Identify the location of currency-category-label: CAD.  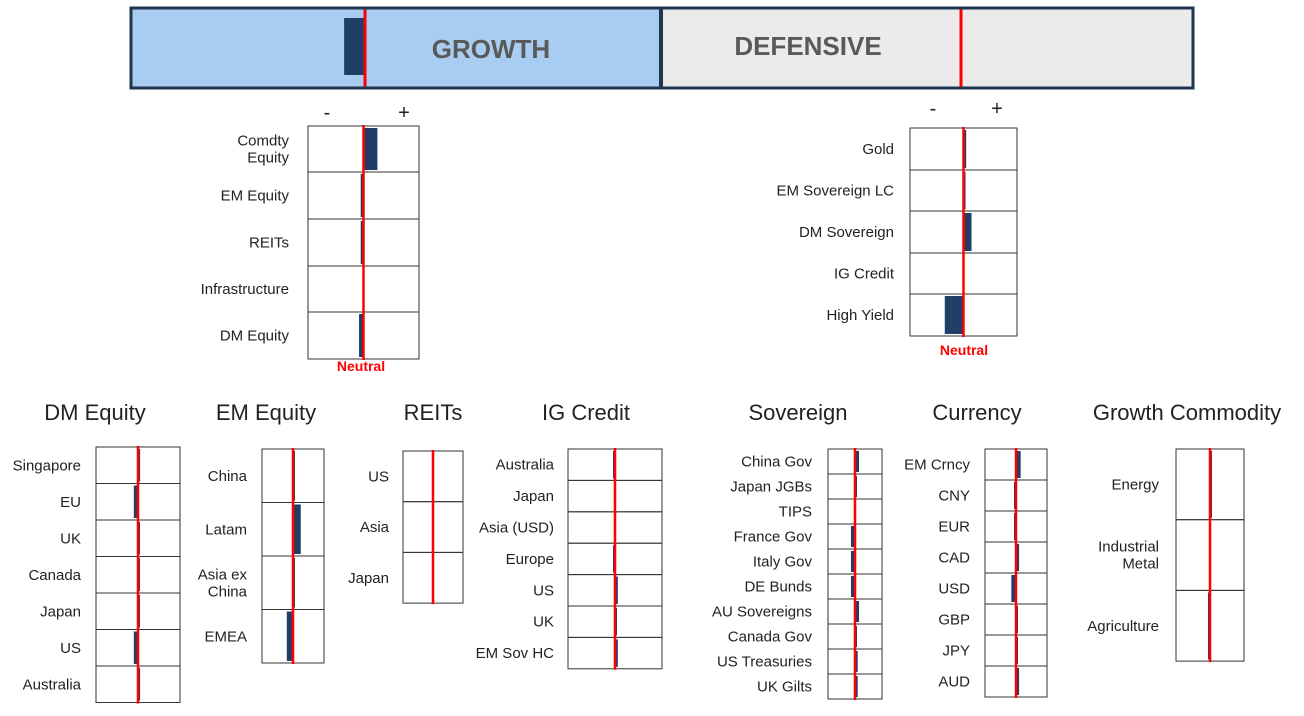
(954, 558).